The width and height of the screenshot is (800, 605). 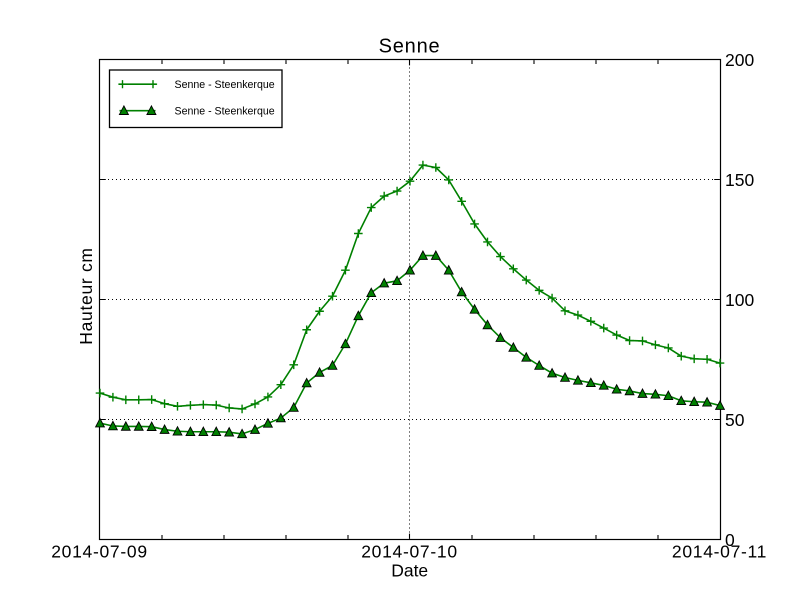 I want to click on svg-text: Senne, so click(x=410, y=47).